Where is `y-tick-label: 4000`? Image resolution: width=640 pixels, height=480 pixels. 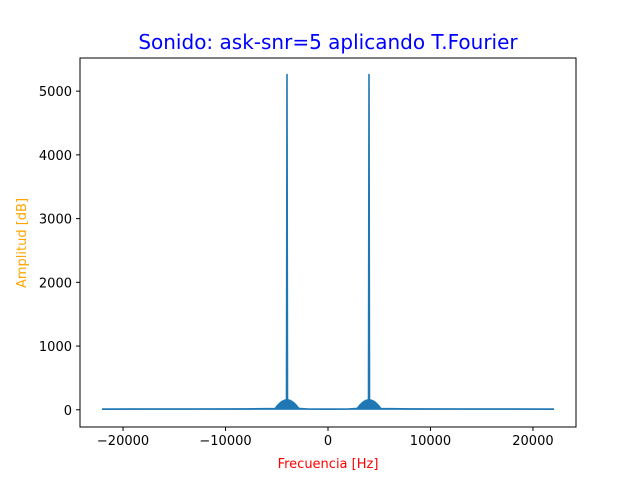 y-tick-label: 4000 is located at coordinates (55, 156).